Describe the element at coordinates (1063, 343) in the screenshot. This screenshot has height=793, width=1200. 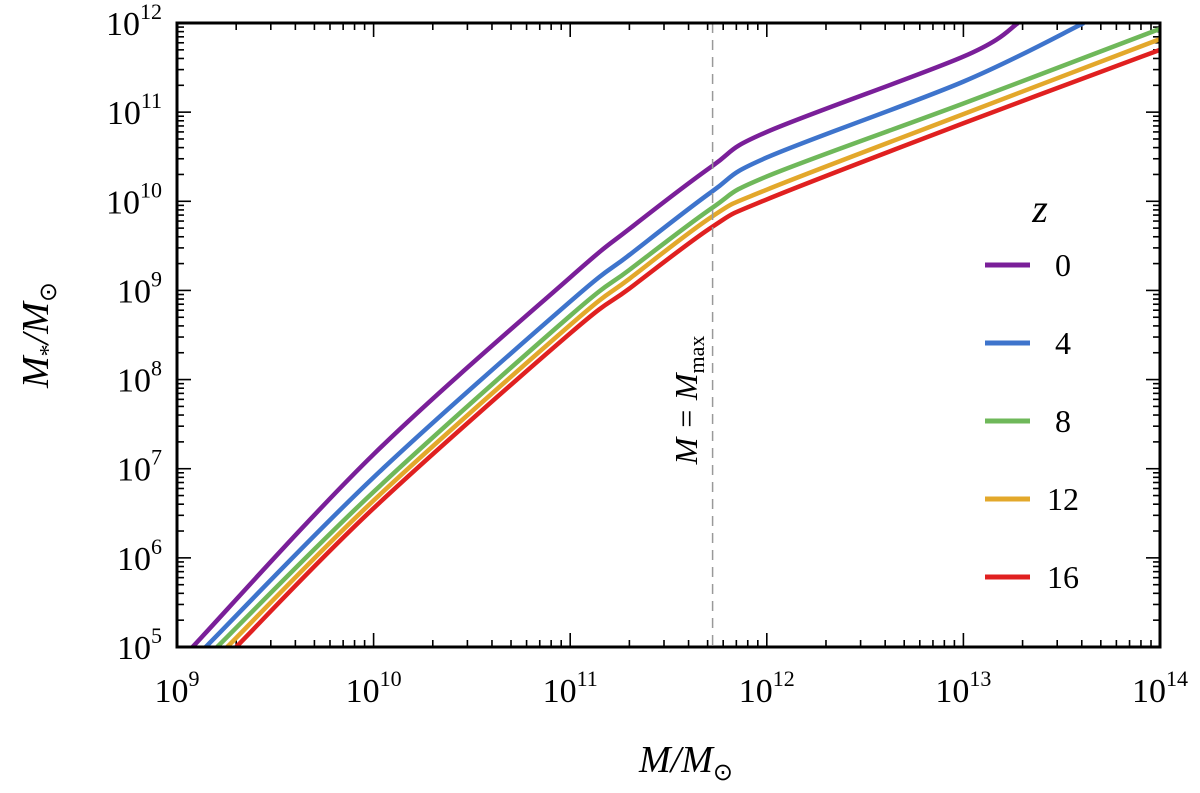
I see `legend-label-z-4: 4` at that location.